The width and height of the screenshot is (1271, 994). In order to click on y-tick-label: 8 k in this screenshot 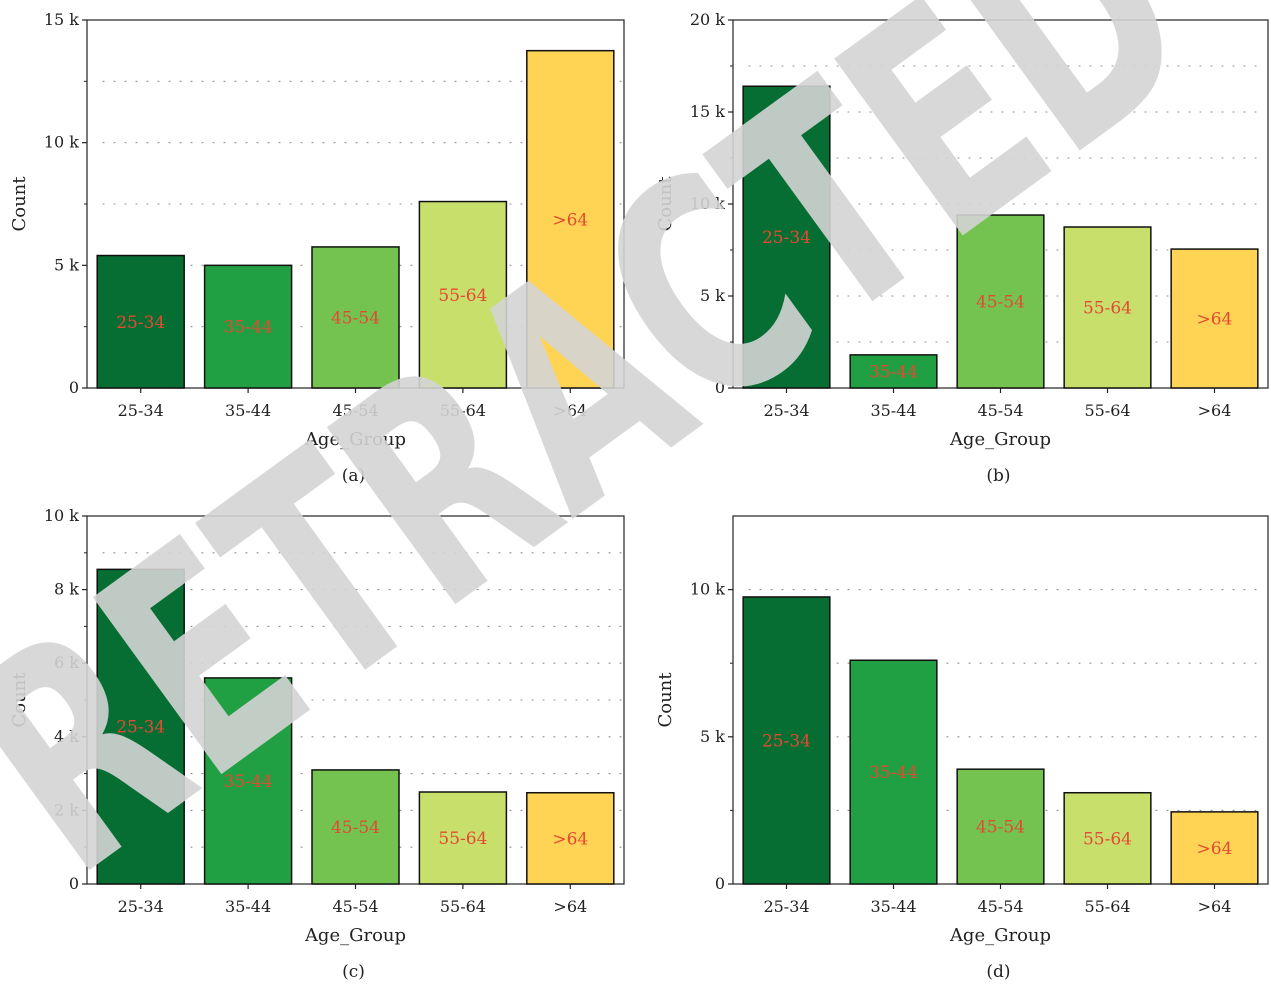, I will do `click(66, 589)`.